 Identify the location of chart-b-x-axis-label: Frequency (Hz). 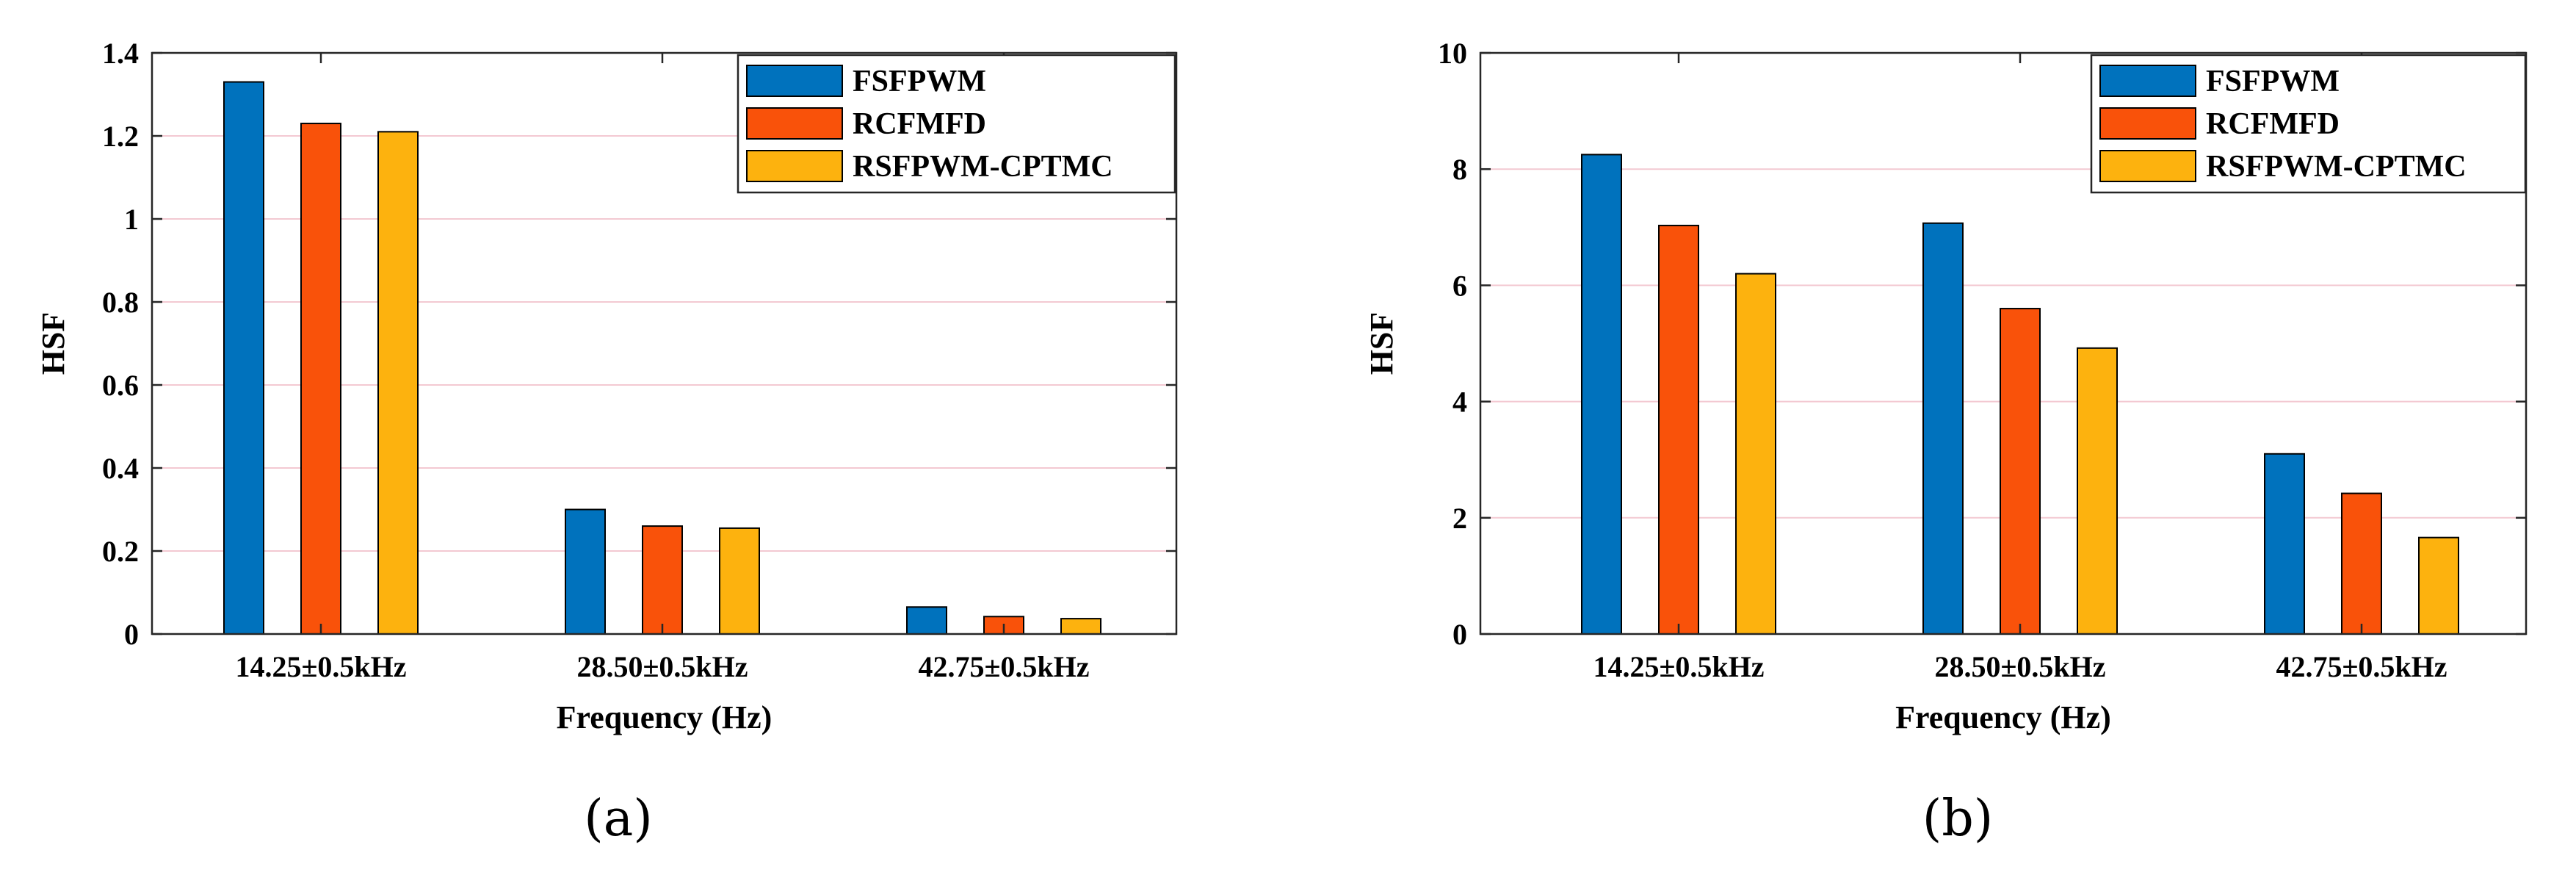
(2003, 717).